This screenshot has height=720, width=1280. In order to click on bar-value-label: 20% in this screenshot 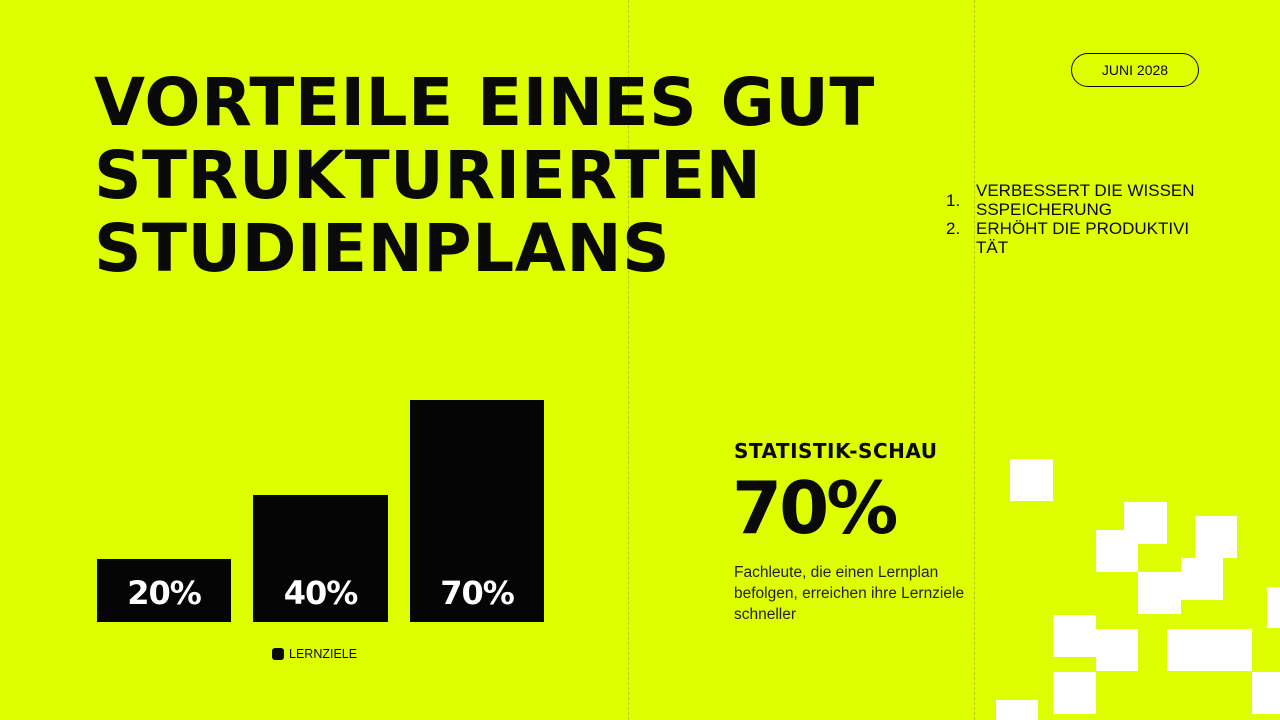, I will do `click(164, 593)`.